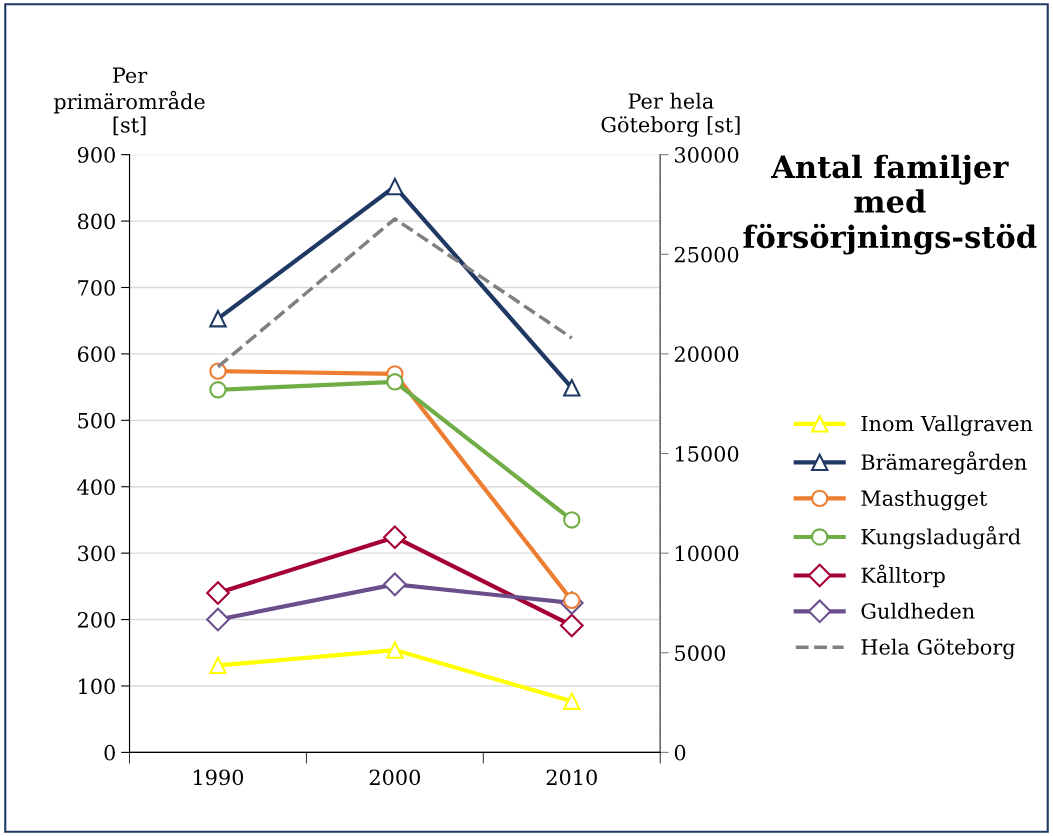  Describe the element at coordinates (96, 487) in the screenshot. I see `y-tick-label: 400` at that location.